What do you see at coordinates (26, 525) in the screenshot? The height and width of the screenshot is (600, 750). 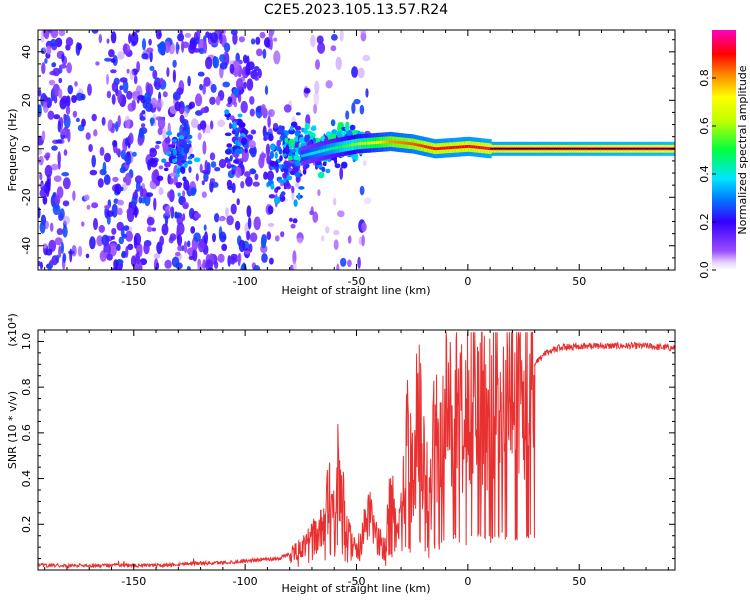 I see `y-tick-label: 0.2` at bounding box center [26, 525].